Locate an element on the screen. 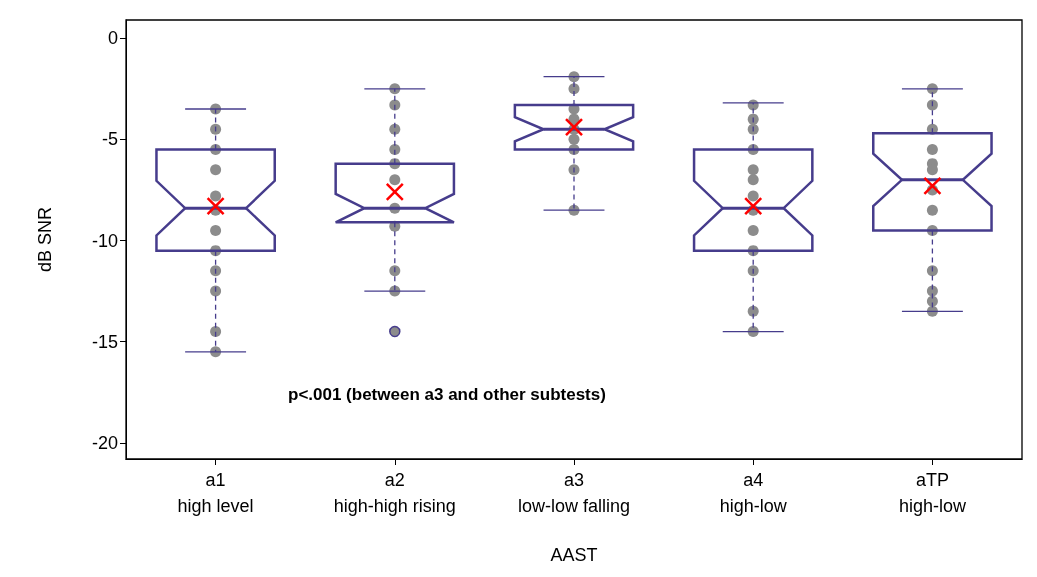  x-tick-label: a3 low-low falling is located at coordinates (574, 493).